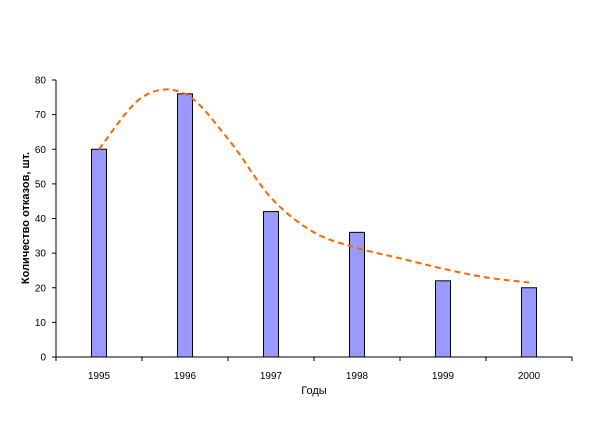 The width and height of the screenshot is (589, 447). What do you see at coordinates (529, 376) in the screenshot?
I see `x-tick-label: 2000` at bounding box center [529, 376].